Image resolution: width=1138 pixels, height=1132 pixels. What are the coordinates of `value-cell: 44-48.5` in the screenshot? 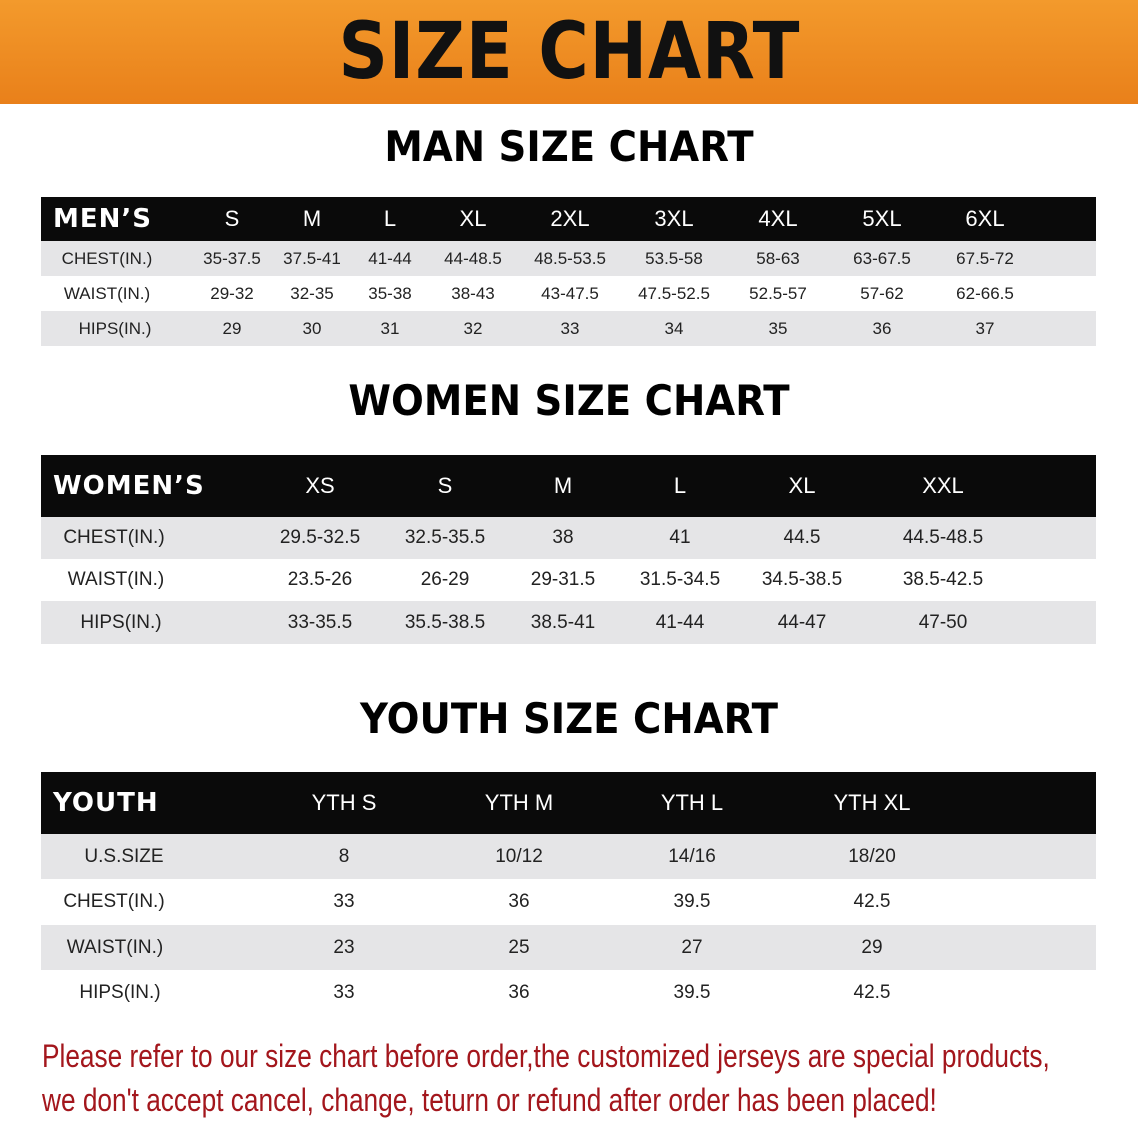 It's located at (473, 258).